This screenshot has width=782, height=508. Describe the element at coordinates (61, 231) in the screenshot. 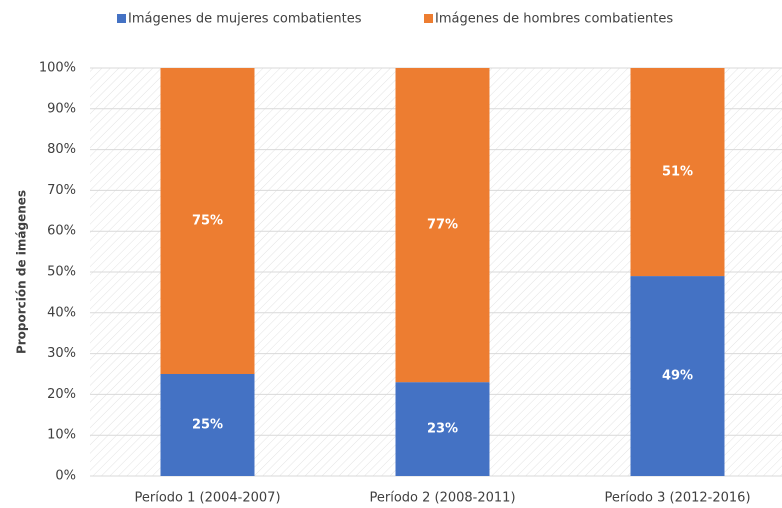

I see `y-tick-label: 60%` at that location.